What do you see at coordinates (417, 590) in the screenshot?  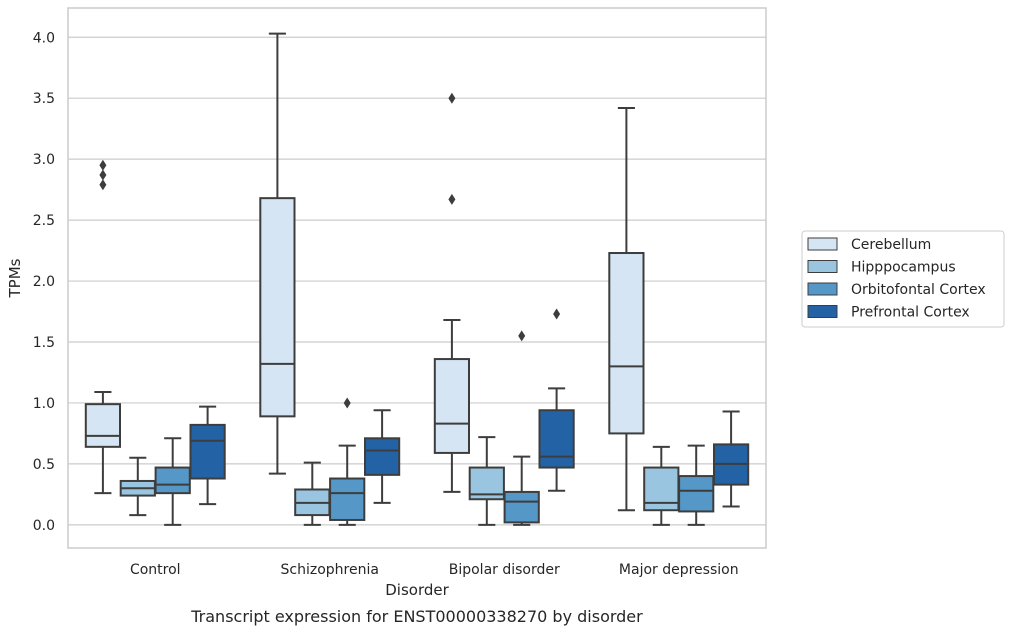 I see `x-axis-title: Disorder` at bounding box center [417, 590].